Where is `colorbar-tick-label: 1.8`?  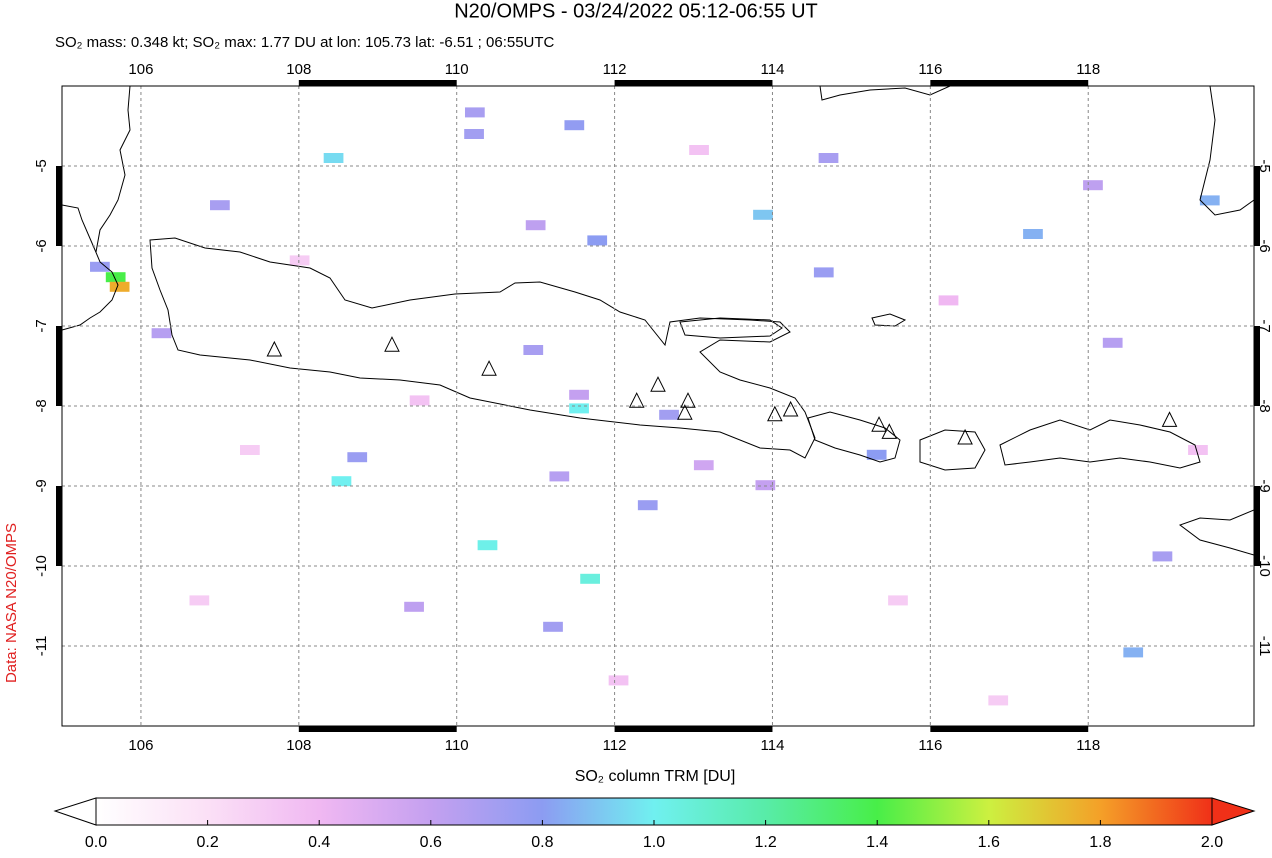
colorbar-tick-label: 1.8 is located at coordinates (1100, 842).